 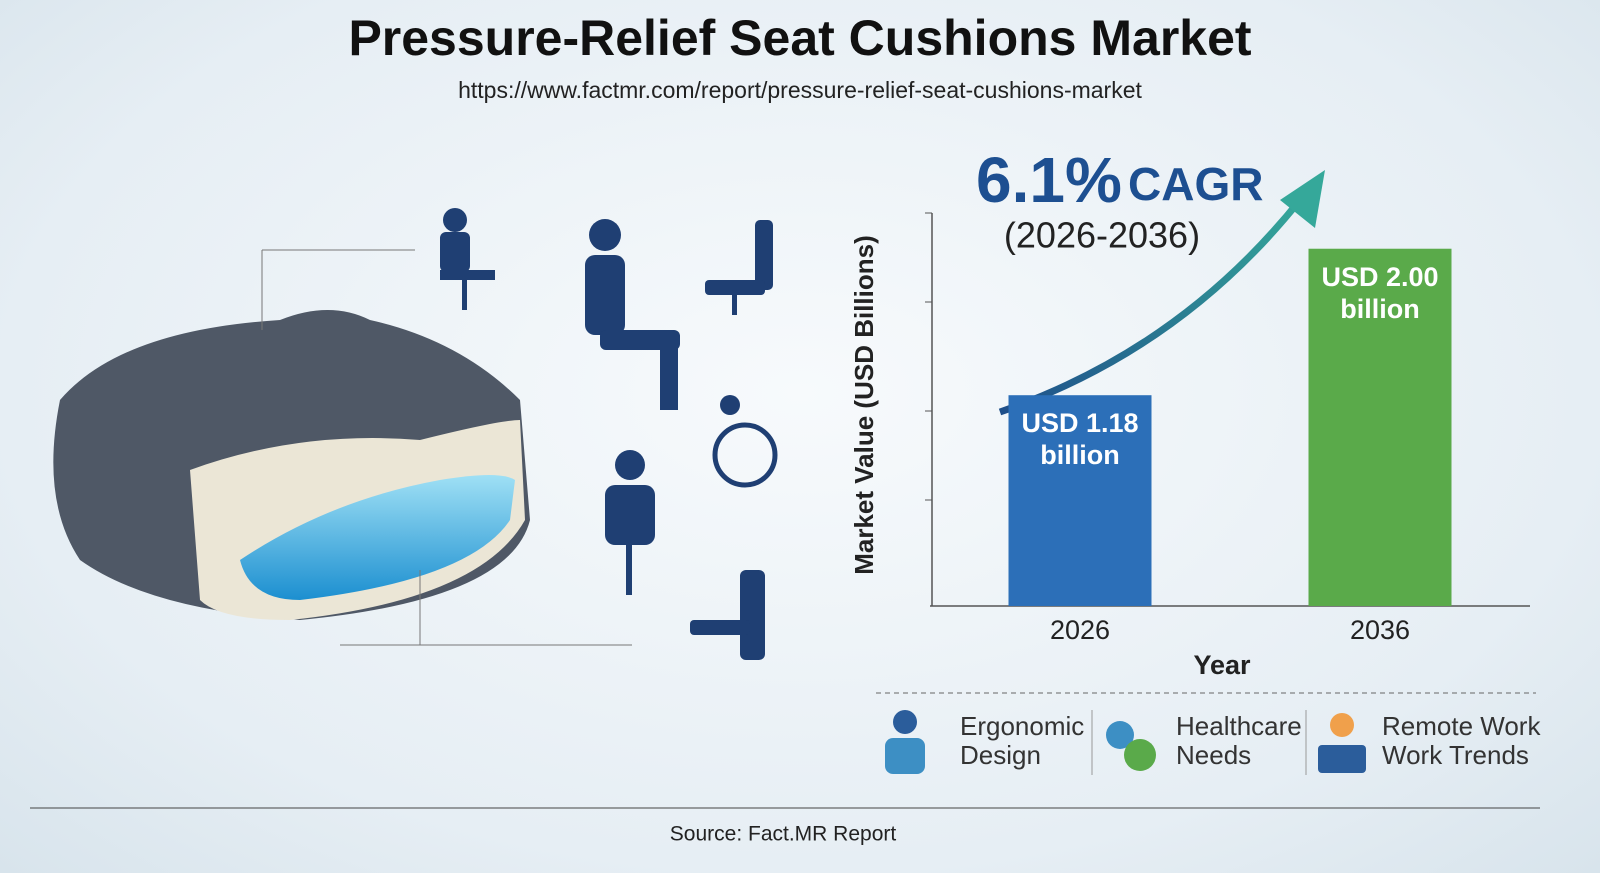 I want to click on x-tick-label: 2026, so click(x=1080, y=630).